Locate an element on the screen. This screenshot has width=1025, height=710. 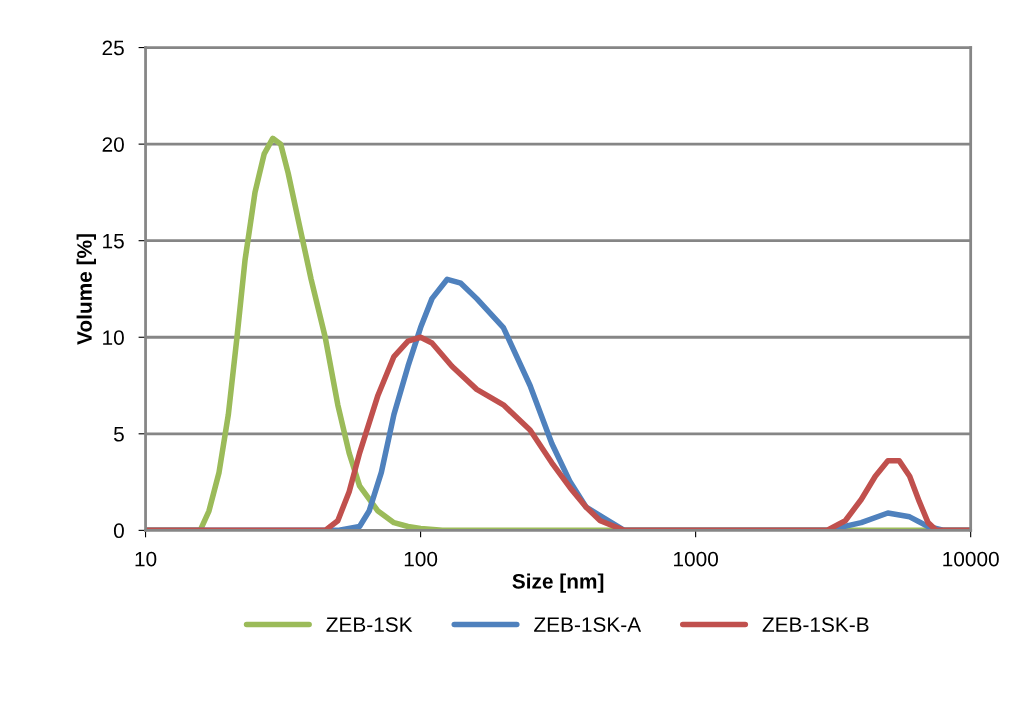
legend-label: ZEB-1SK-A is located at coordinates (588, 625).